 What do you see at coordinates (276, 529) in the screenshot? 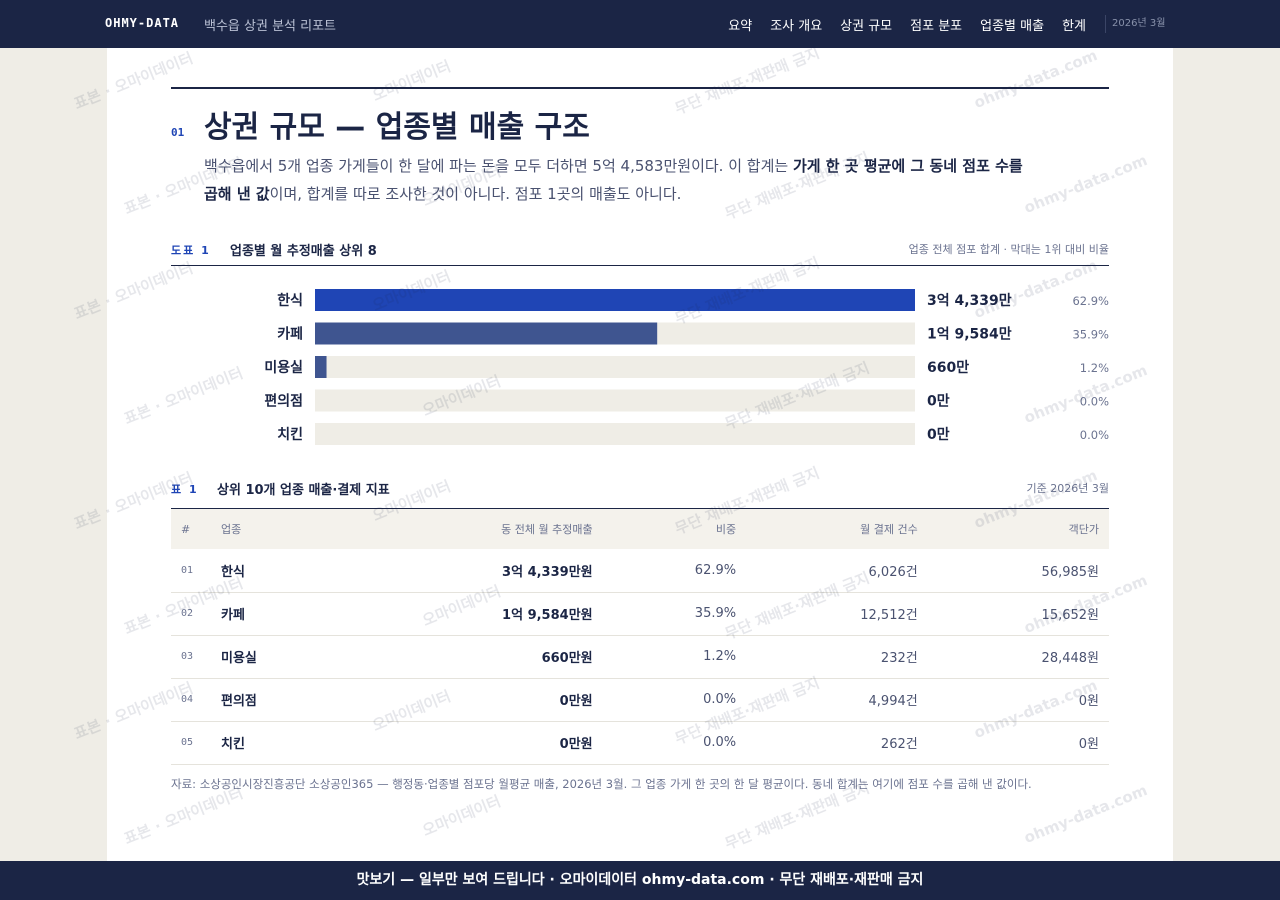
I see `table-header-cell: 업종` at bounding box center [276, 529].